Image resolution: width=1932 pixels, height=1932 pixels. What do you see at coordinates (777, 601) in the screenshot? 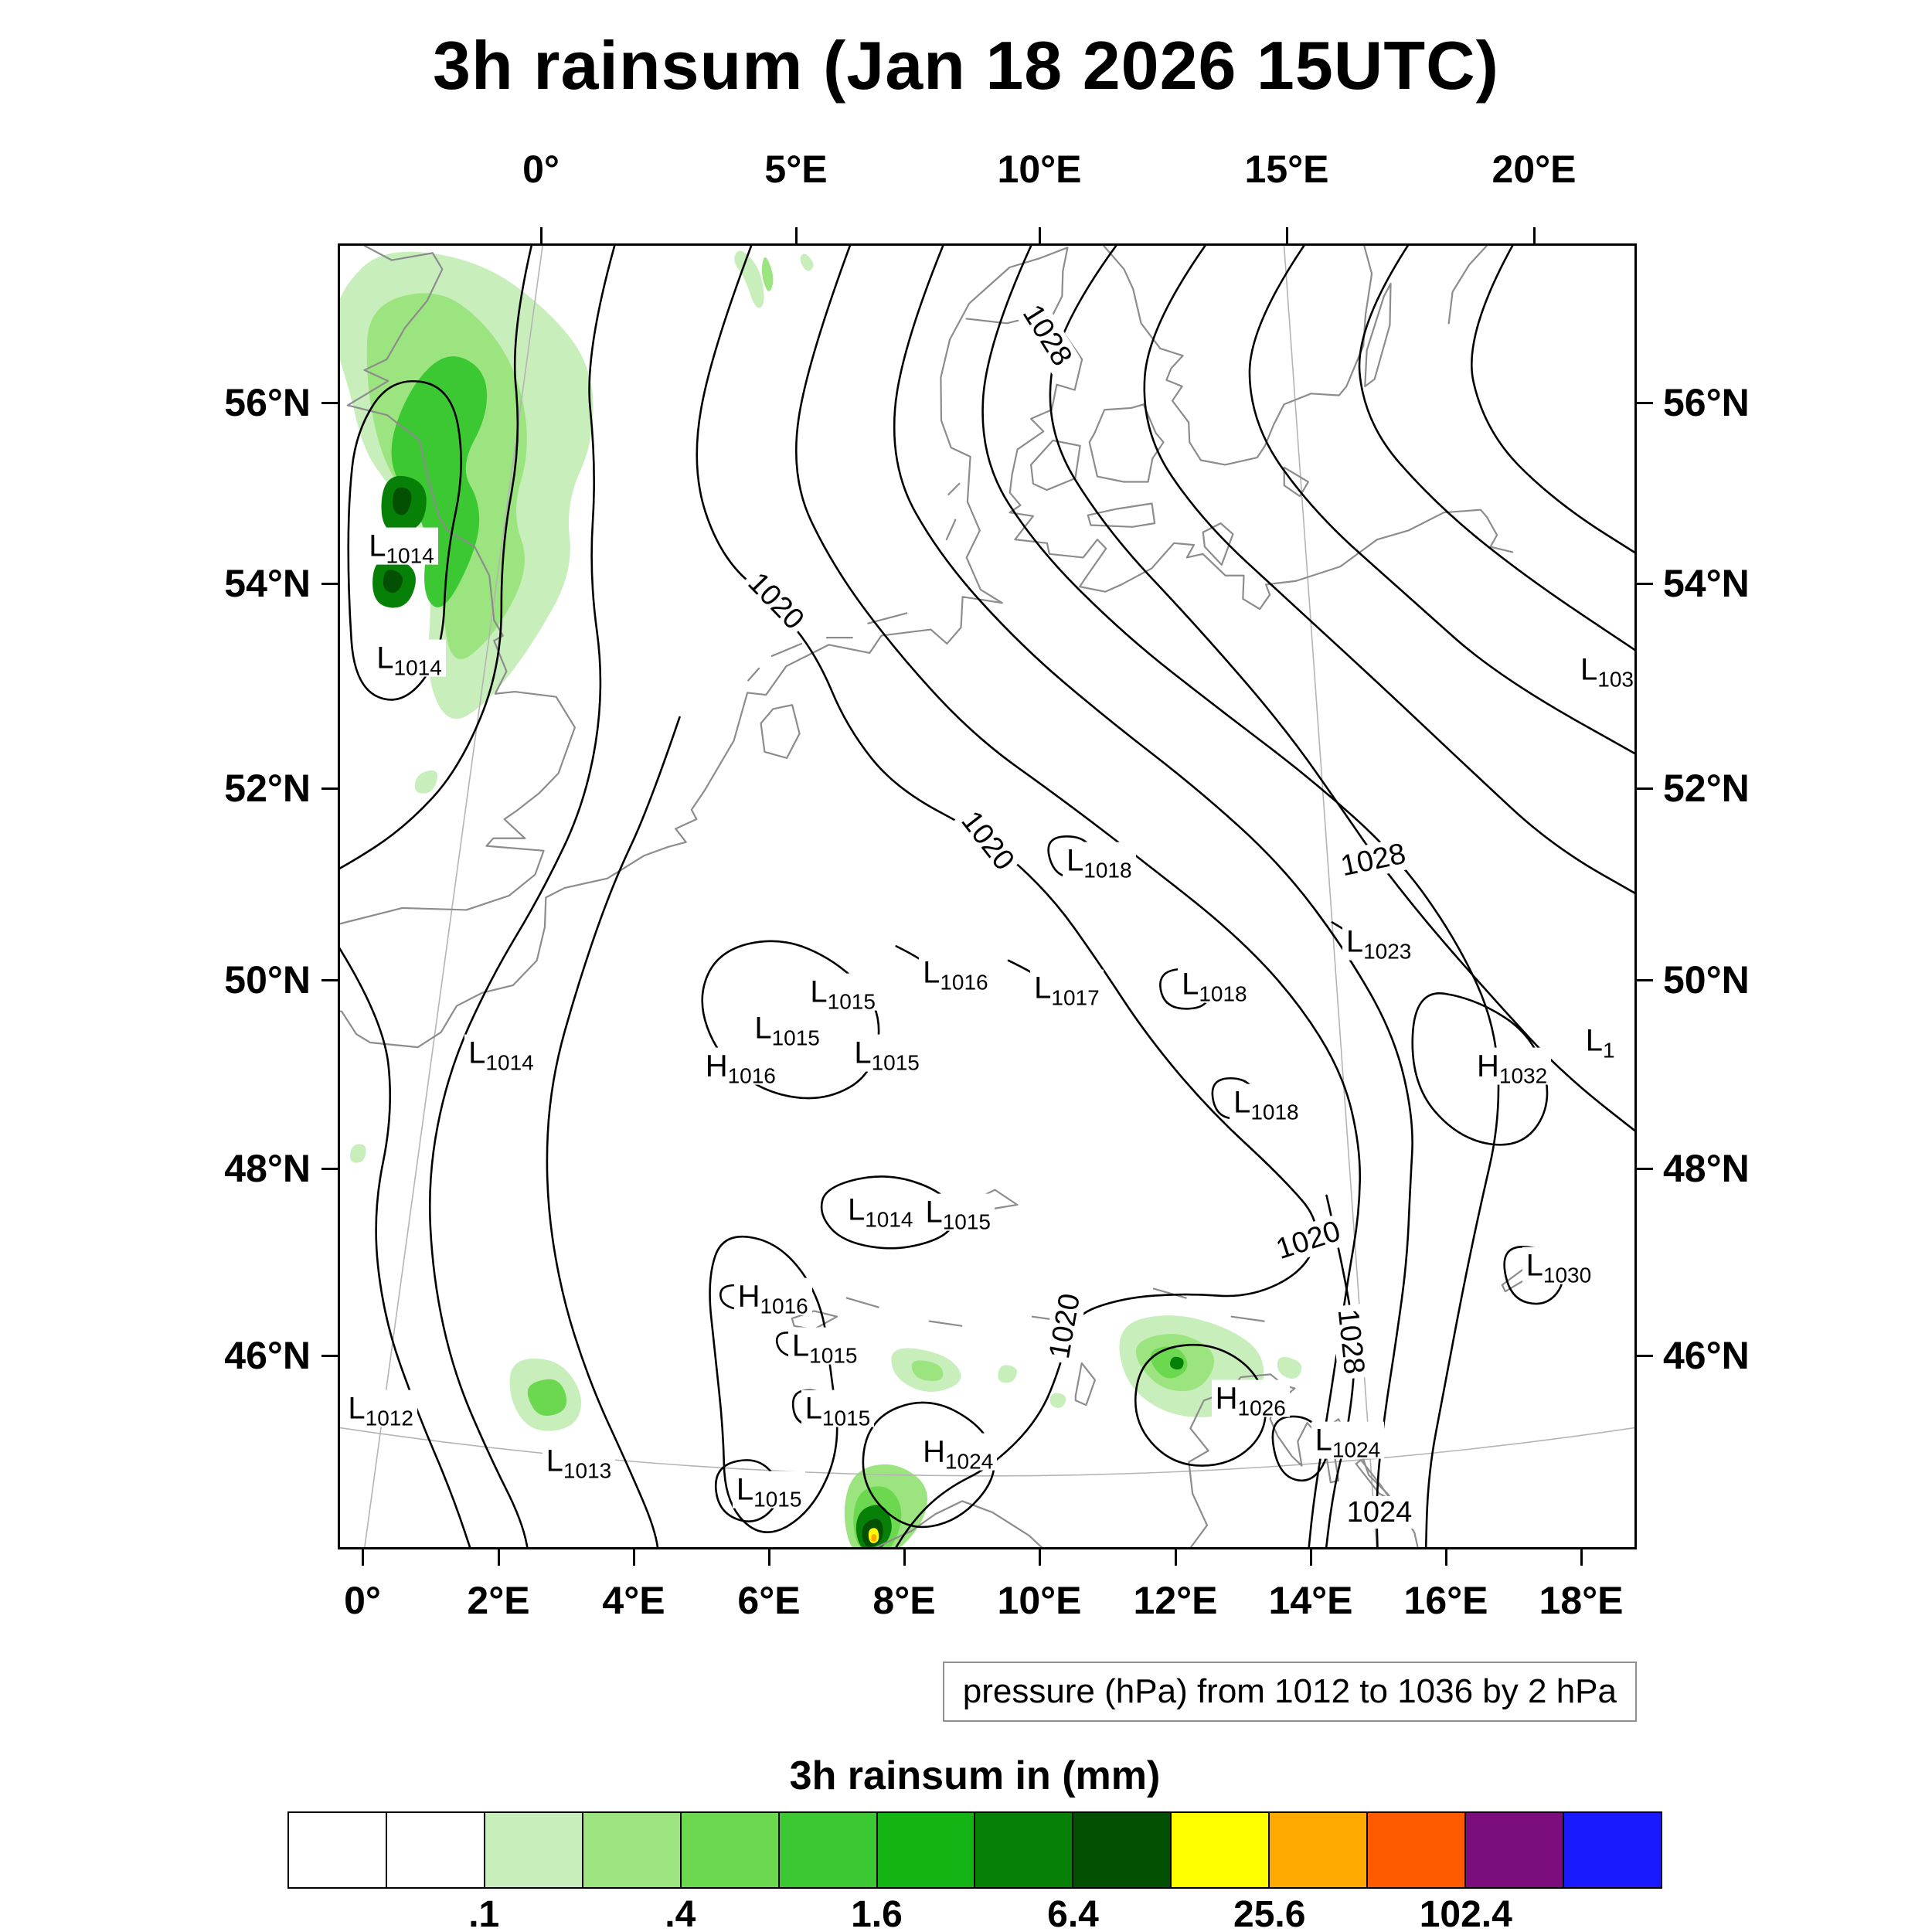
I see `contour-line-label: 1020` at bounding box center [777, 601].